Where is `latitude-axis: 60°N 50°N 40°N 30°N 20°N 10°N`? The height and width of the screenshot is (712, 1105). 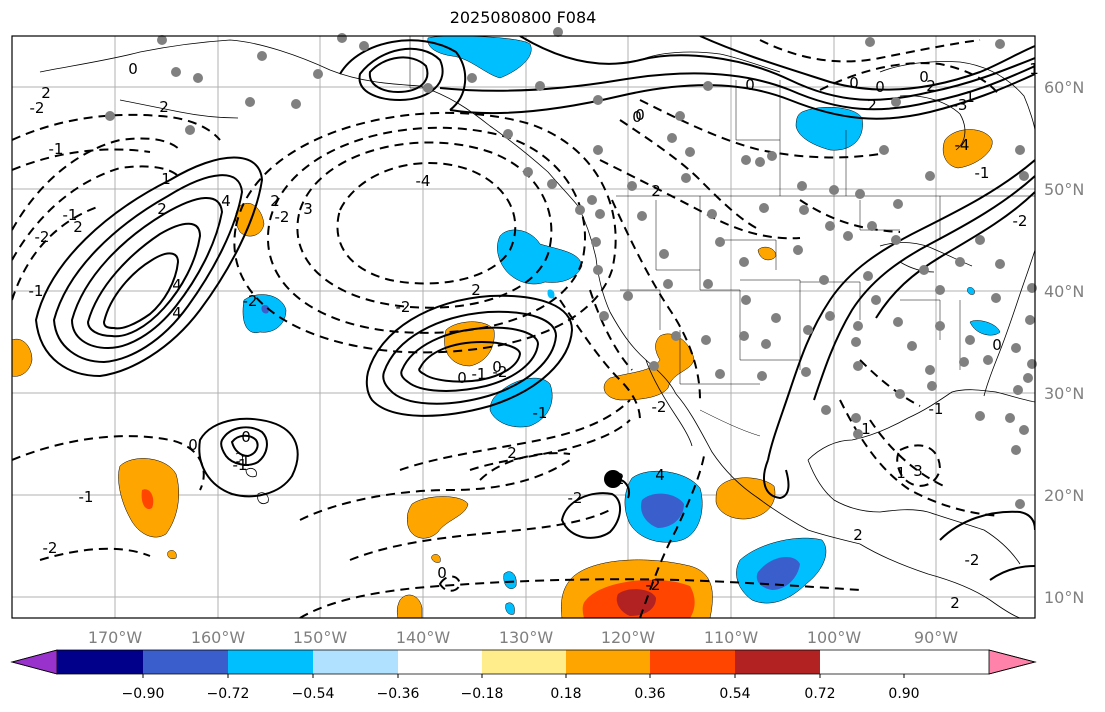 latitude-axis: 60°N 50°N 40°N 30°N 20°N 10°N is located at coordinates (1064, 342).